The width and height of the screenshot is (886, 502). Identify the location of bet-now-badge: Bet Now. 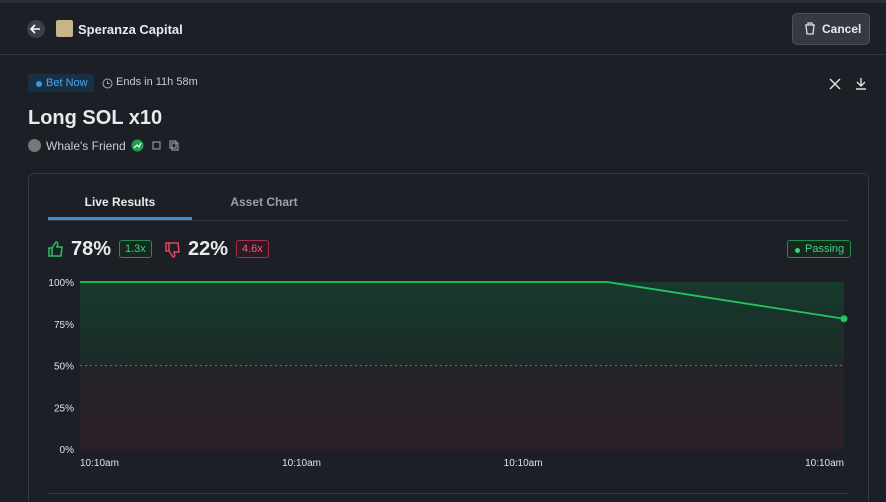
(61, 83).